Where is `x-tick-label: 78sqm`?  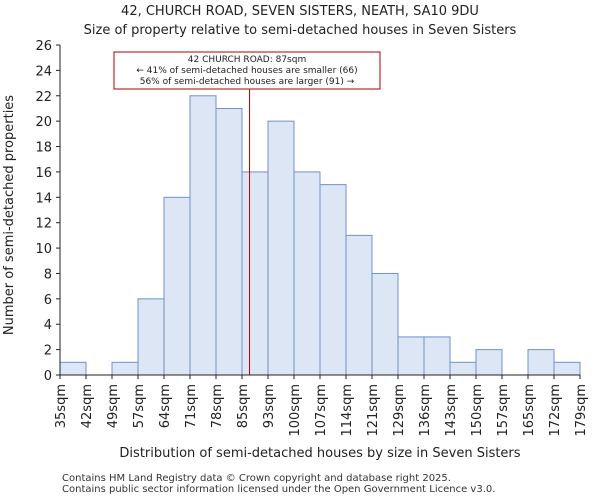
x-tick-label: 78sqm is located at coordinates (217, 406).